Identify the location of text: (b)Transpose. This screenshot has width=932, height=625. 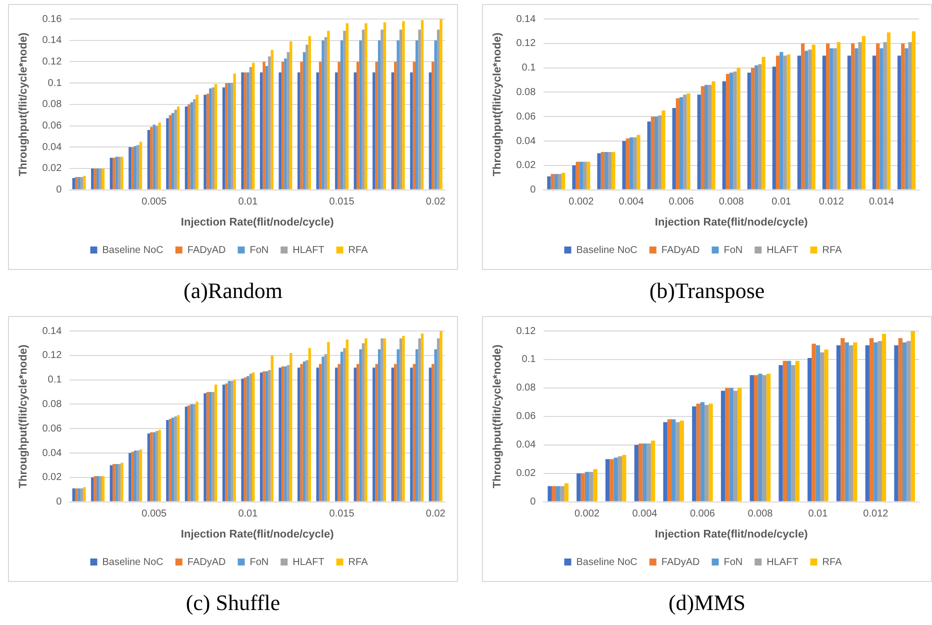
(707, 291).